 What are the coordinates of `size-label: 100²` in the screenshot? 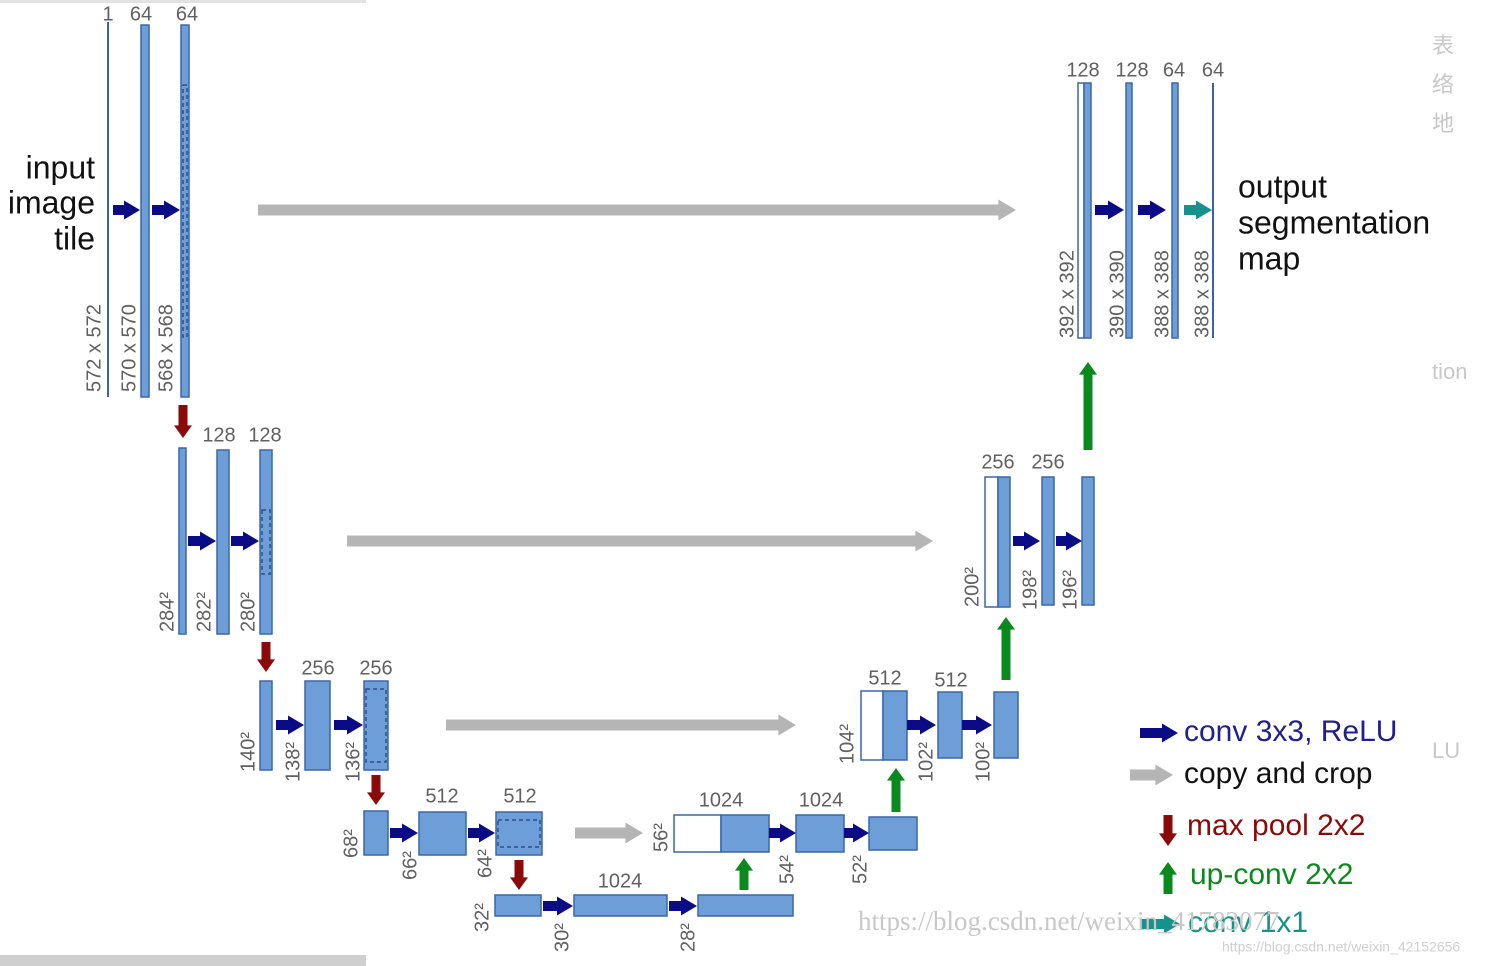 It's located at (983, 762).